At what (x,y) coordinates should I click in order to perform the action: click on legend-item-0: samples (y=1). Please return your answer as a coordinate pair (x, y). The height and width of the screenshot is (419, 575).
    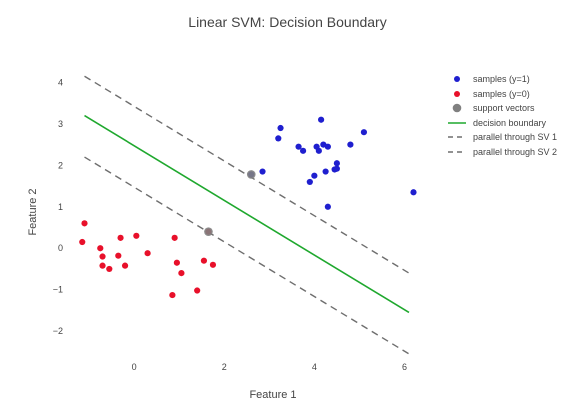
    Looking at the image, I should click on (502, 79).